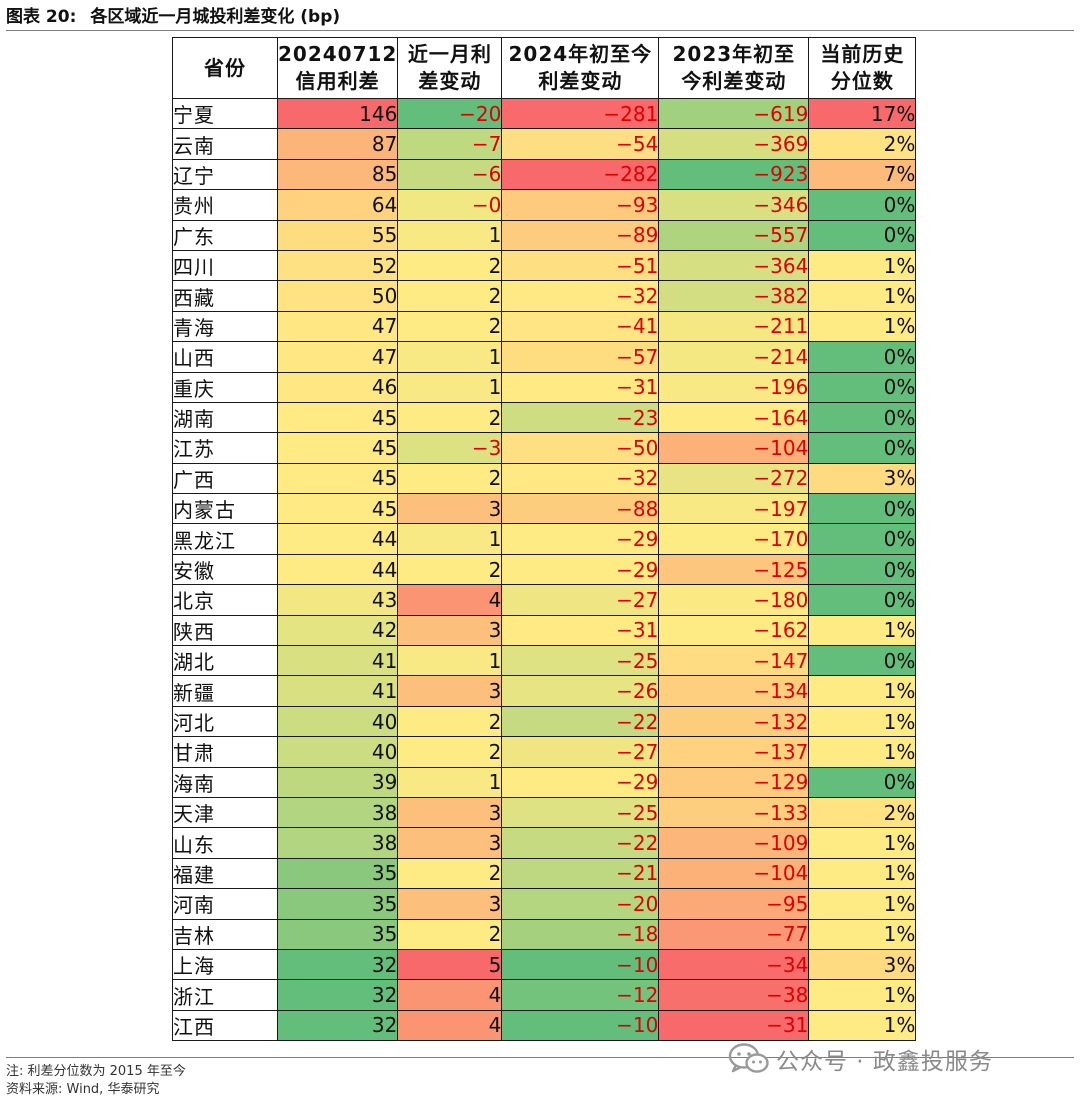  I want to click on cell-province: 青海, so click(225, 326).